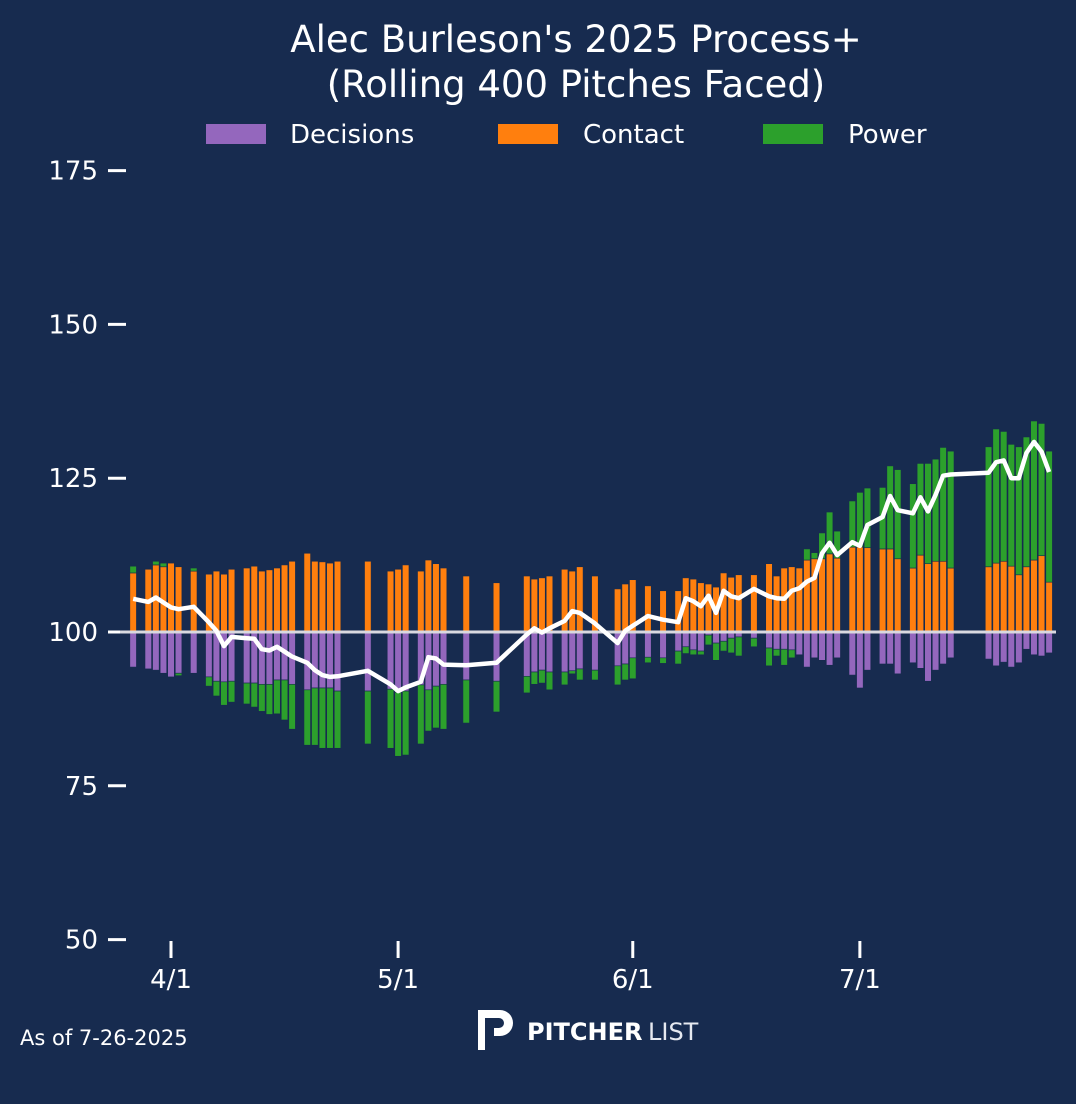 This screenshot has width=1076, height=1104. What do you see at coordinates (575, 39) in the screenshot?
I see `chart-title-line1: Alec Burleson's 2025 Process+` at bounding box center [575, 39].